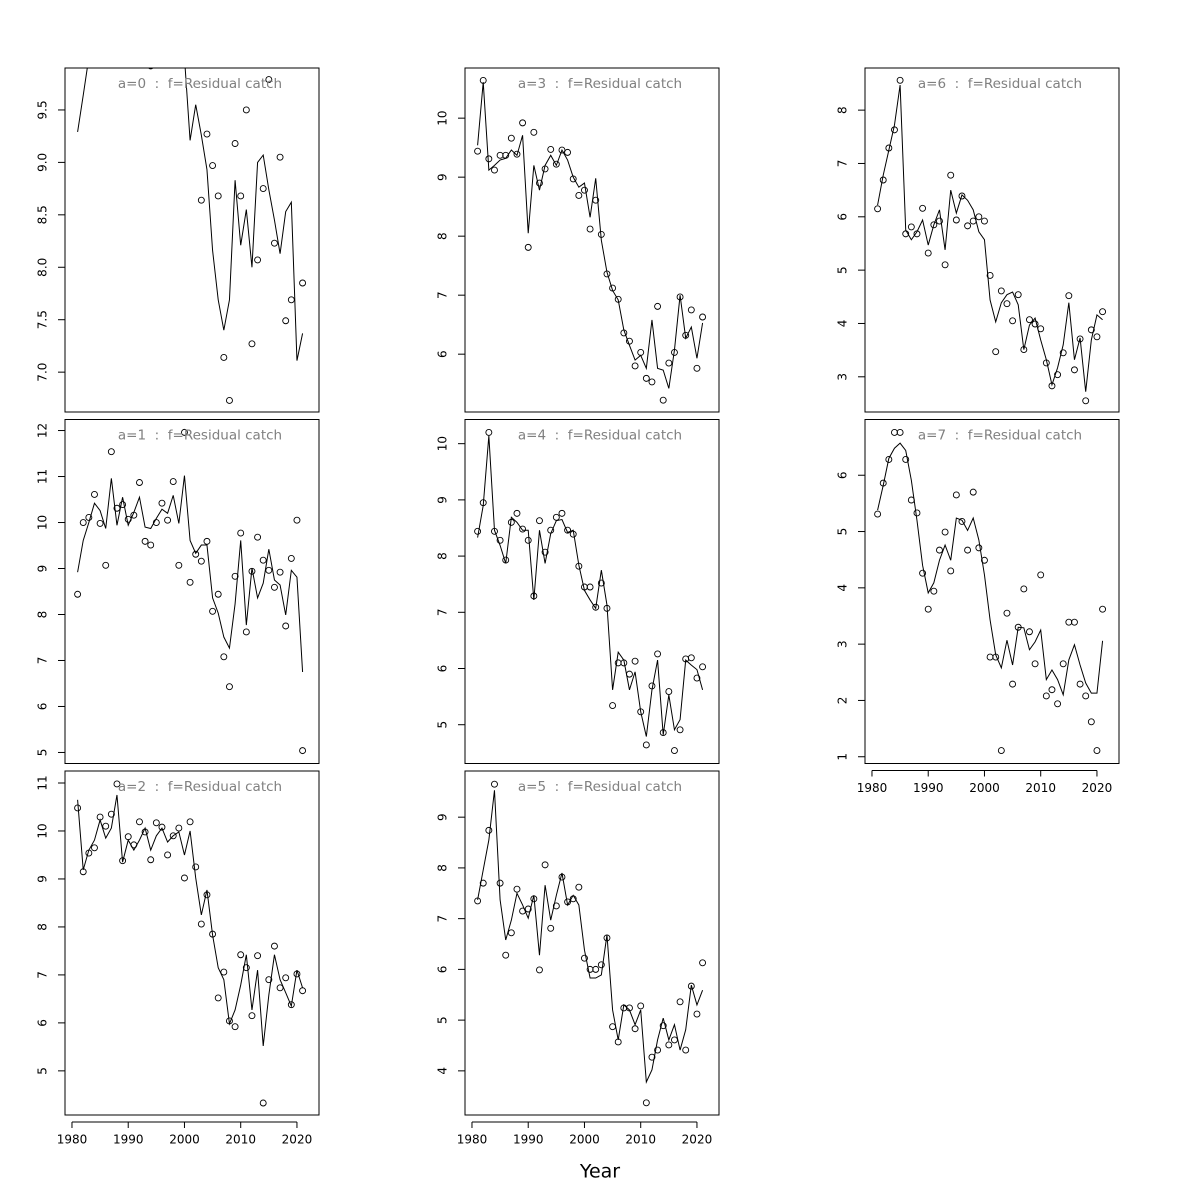 This screenshot has width=1200, height=1200. I want to click on y-tick-label: 9, so click(443, 500).